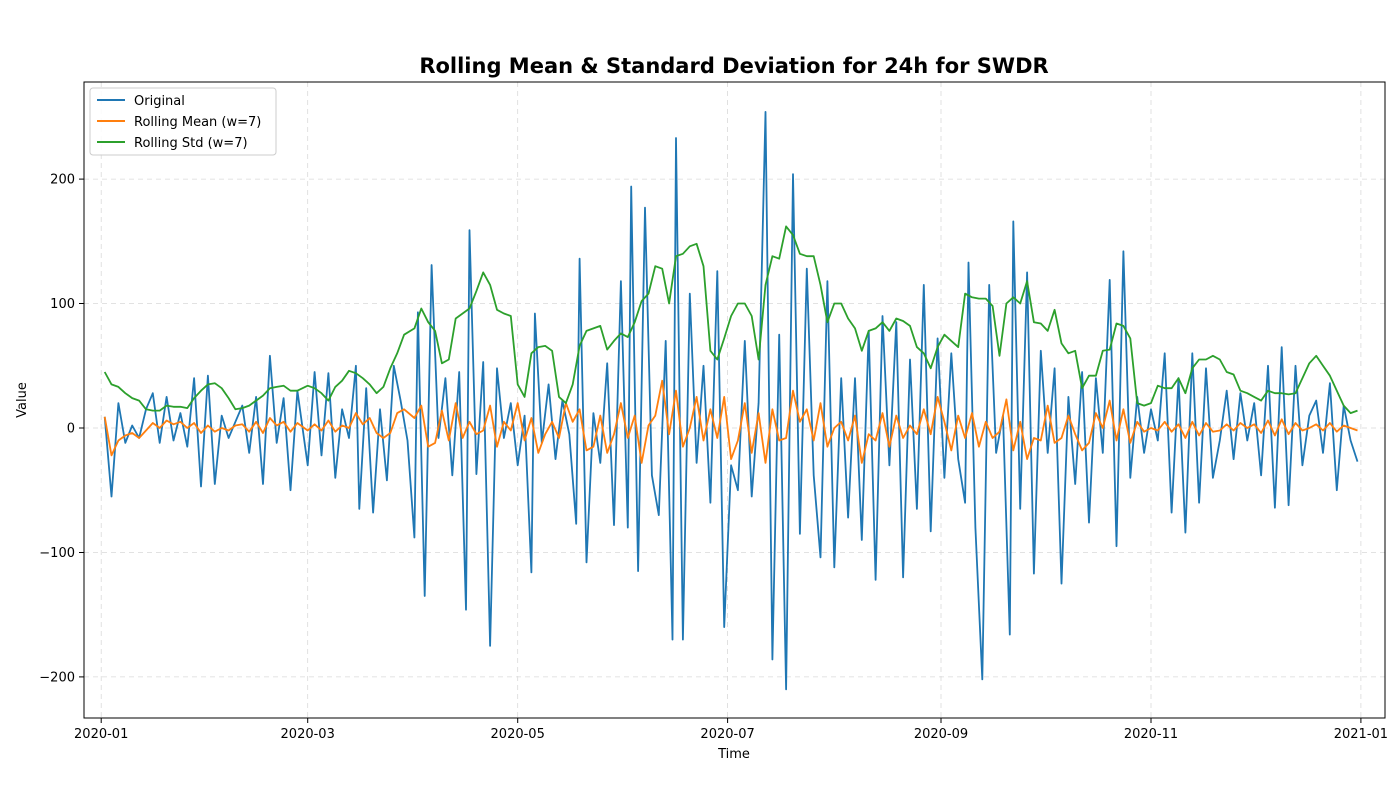 Image resolution: width=1400 pixels, height=800 pixels. Describe the element at coordinates (57, 677) in the screenshot. I see `y-tick-label: −200` at that location.